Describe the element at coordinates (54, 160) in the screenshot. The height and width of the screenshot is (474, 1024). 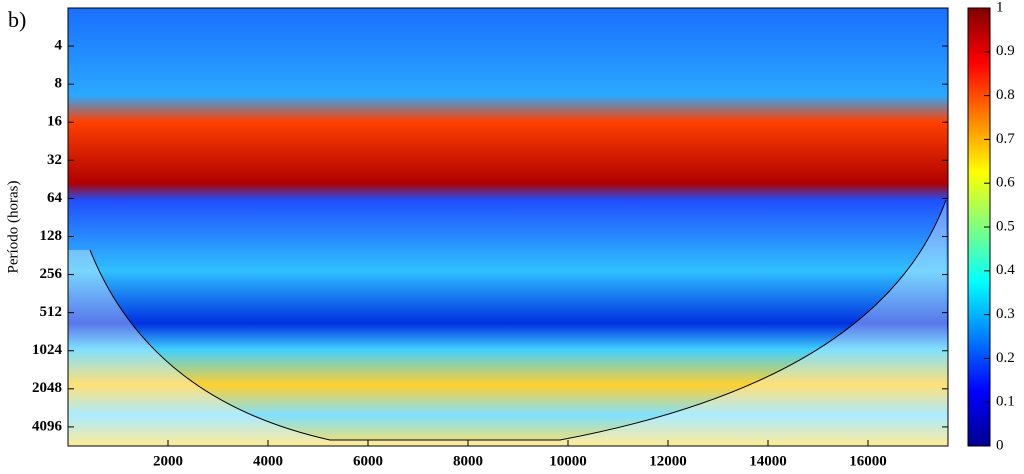
I see `y-tick-label: 32` at that location.